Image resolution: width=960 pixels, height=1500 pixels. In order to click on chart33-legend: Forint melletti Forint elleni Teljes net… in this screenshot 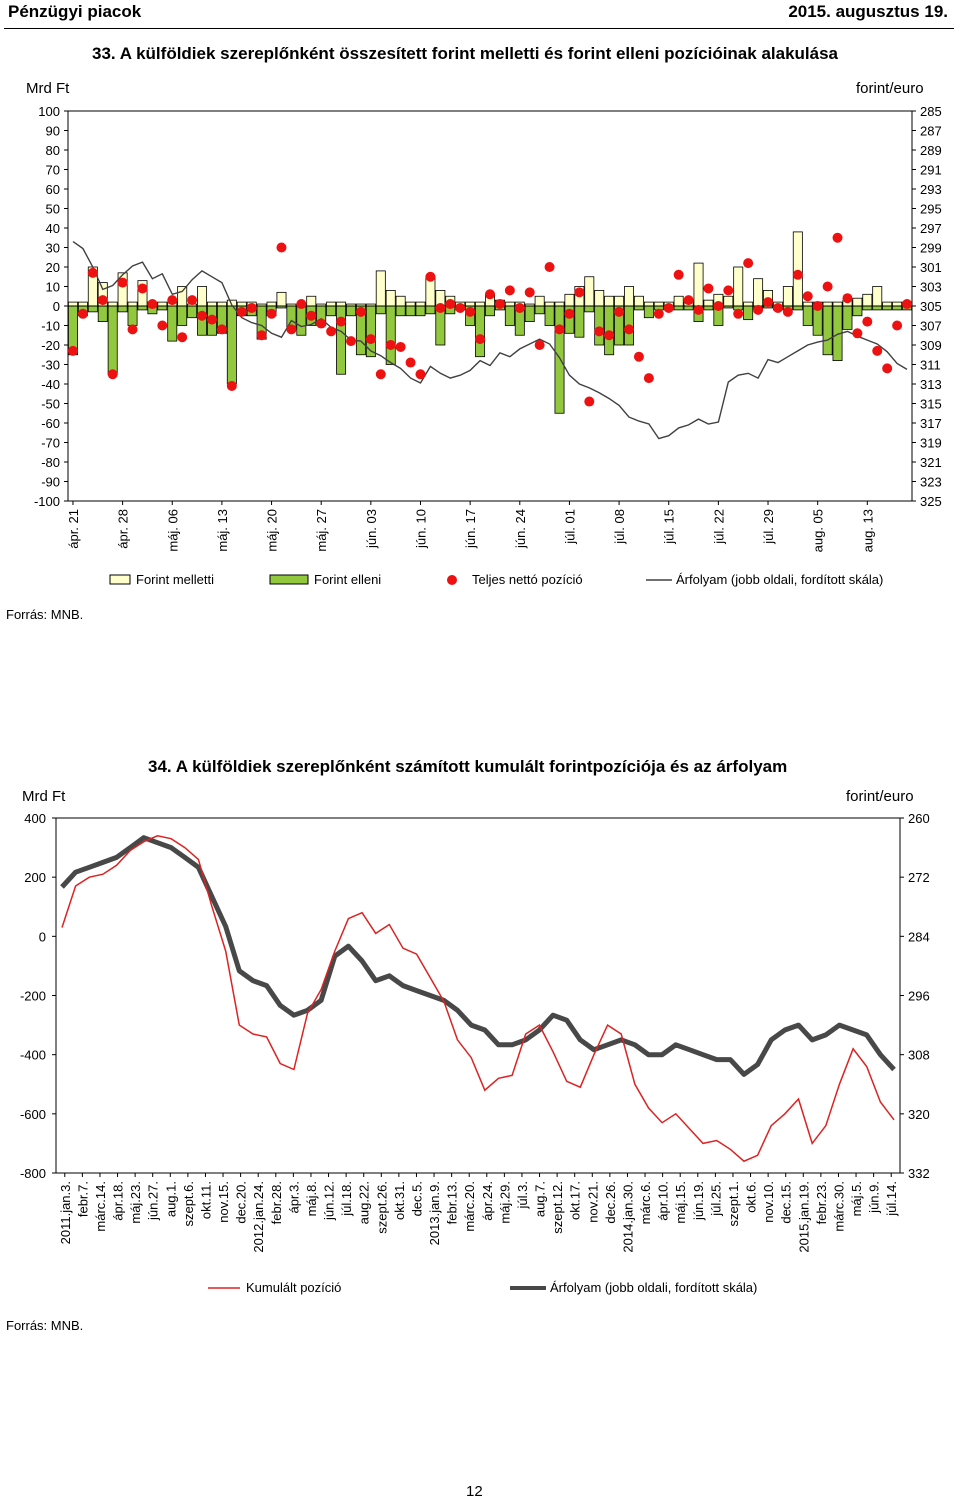, I will do `click(496, 579)`.